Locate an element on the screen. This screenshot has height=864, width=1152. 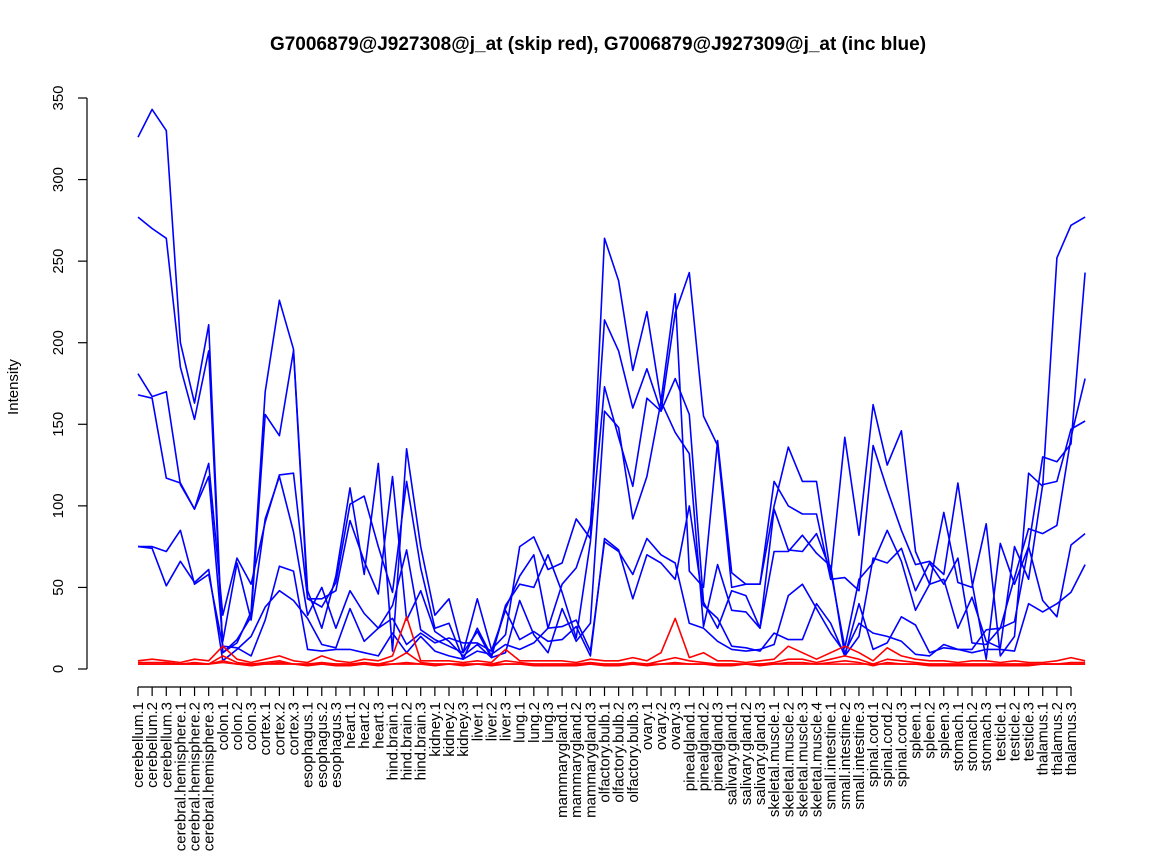
x-tick-label: cerebral.hemisphere.1 is located at coordinates (180, 776).